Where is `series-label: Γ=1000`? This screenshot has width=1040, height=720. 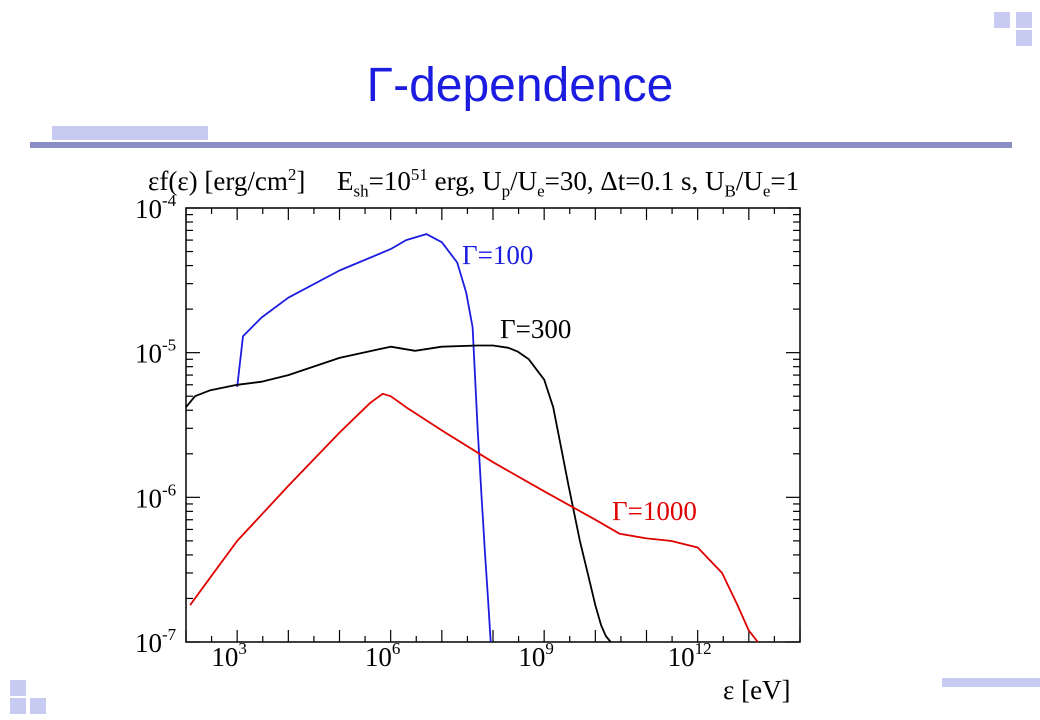
series-label: Γ=1000 is located at coordinates (654, 511).